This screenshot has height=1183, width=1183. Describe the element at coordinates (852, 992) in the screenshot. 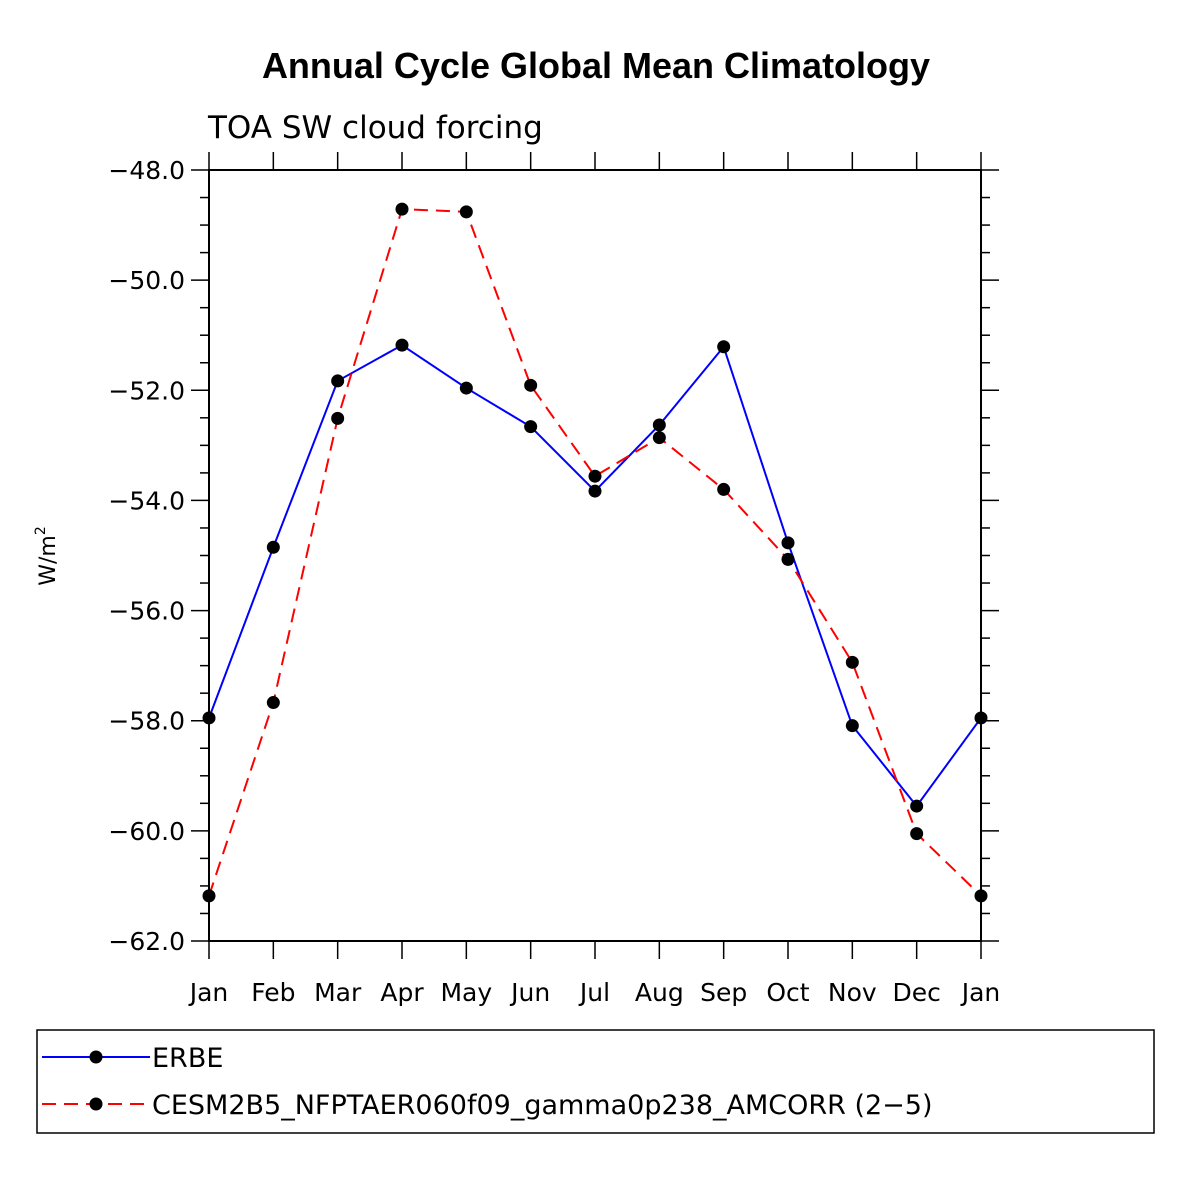

I see `x-tick-label: Nov` at that location.